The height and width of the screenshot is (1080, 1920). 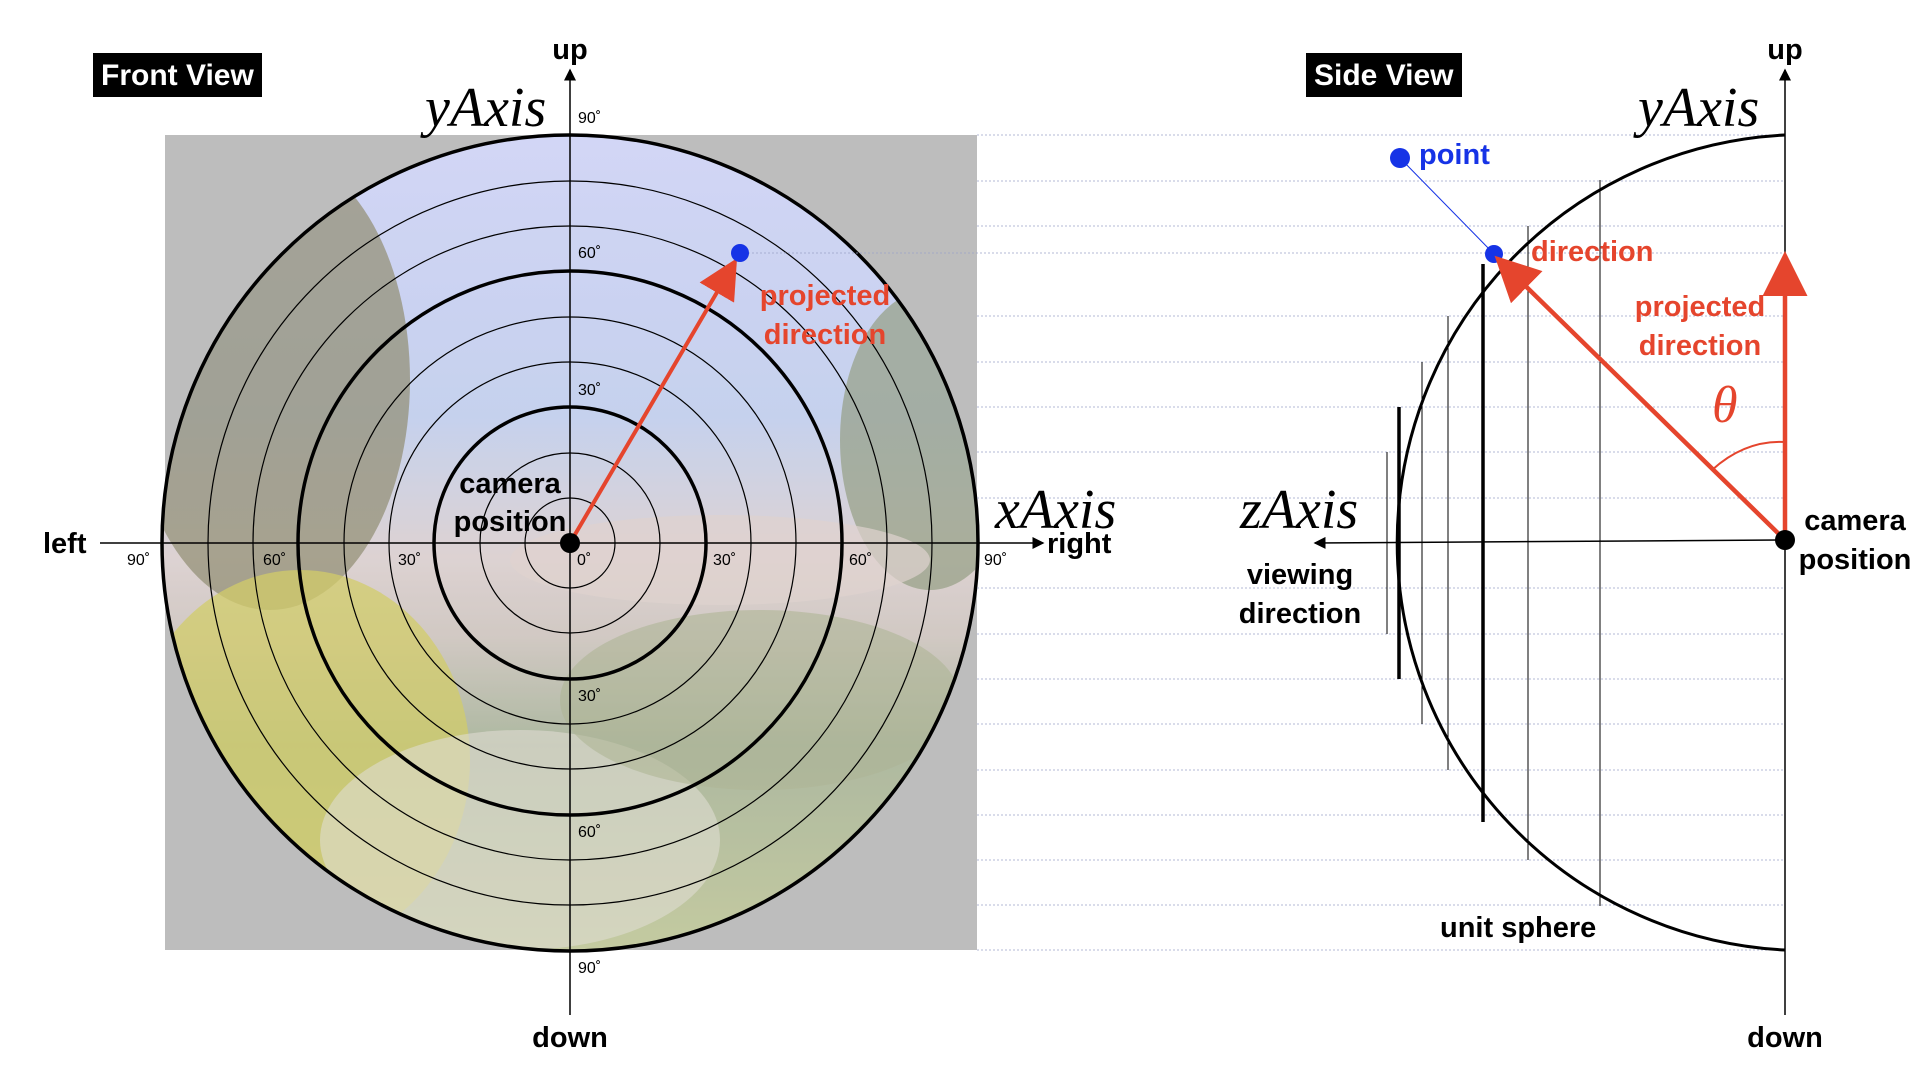 I want to click on tick-x-0: 0˚, so click(x=584, y=561).